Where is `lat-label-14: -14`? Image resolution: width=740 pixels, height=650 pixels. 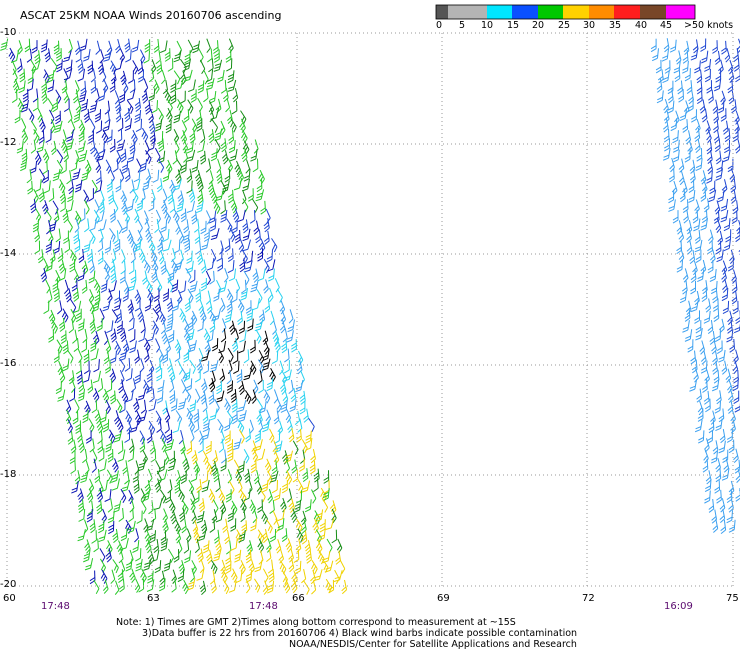
lat-label-14: -14 is located at coordinates (8, 253).